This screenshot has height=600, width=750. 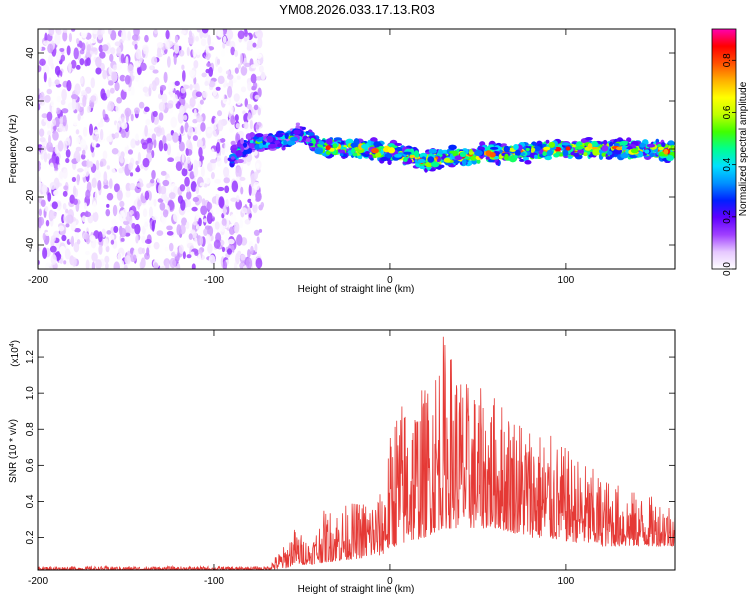 I want to click on colorbar-tick-label: 0.6, so click(x=727, y=112).